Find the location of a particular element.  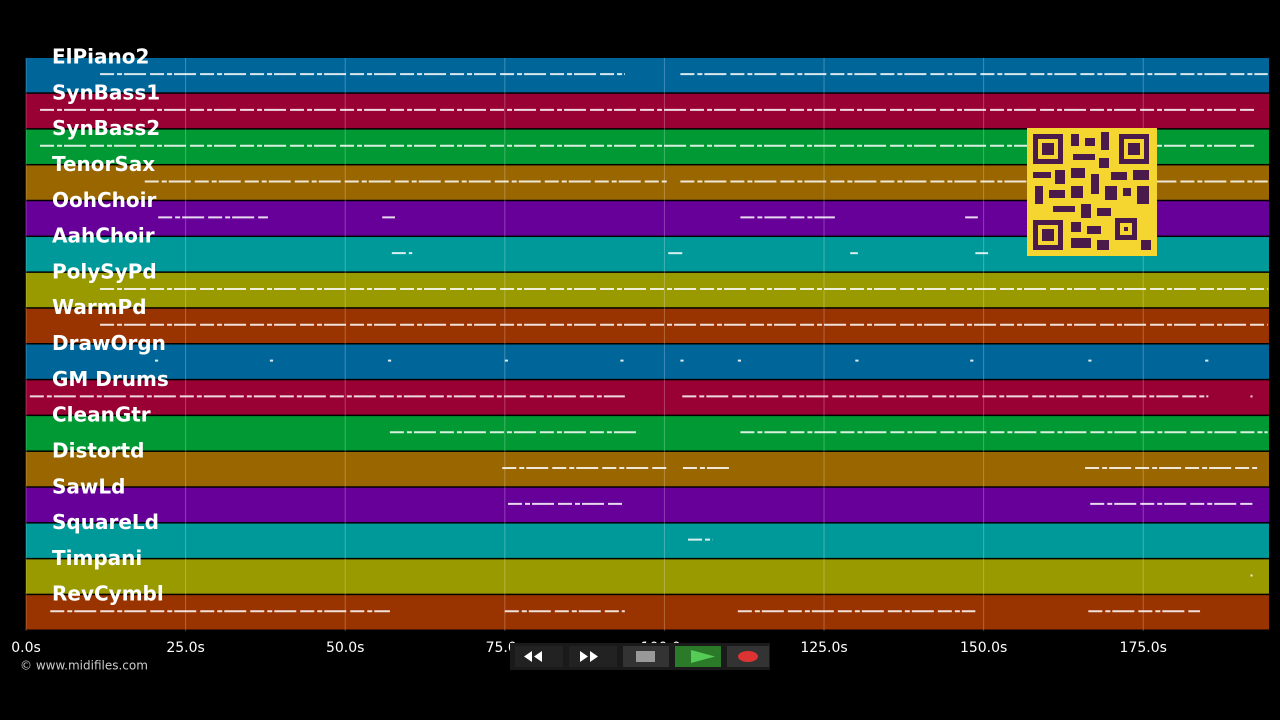

play-button is located at coordinates (698, 656).